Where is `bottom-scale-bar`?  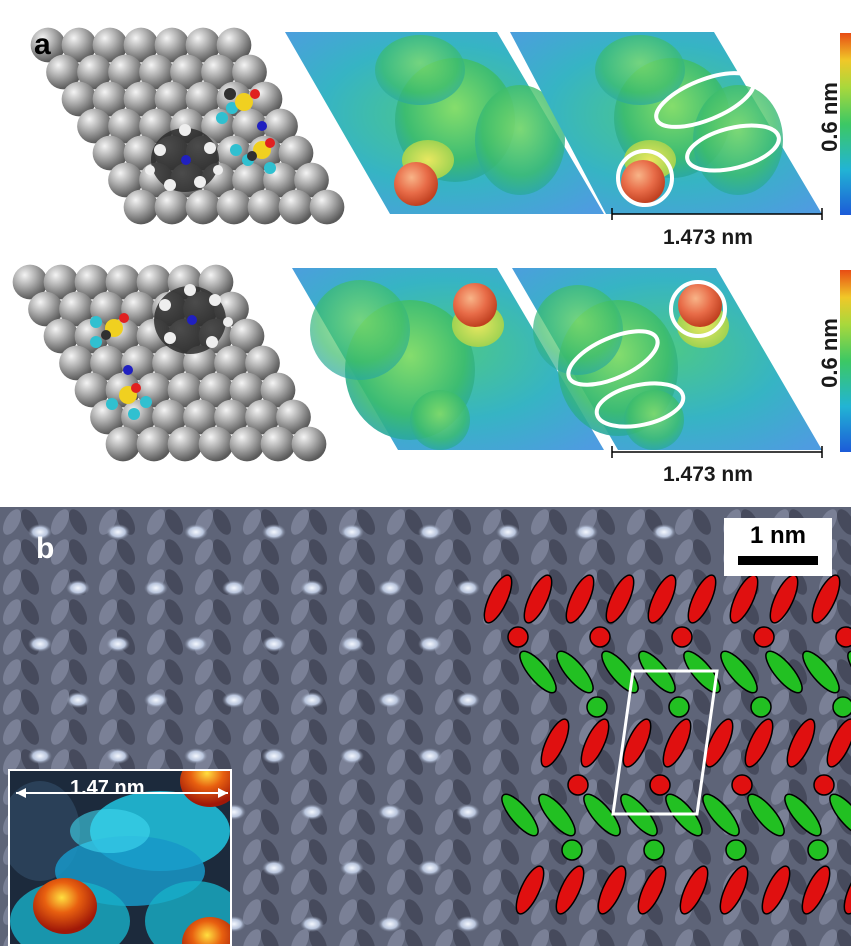
bottom-scale-bar is located at coordinates (717, 452).